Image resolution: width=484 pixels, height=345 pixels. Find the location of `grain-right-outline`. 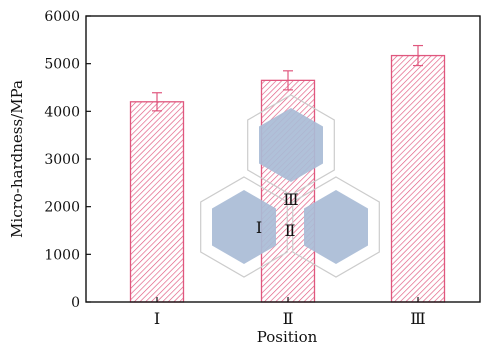

grain-right-outline is located at coordinates (336, 227).